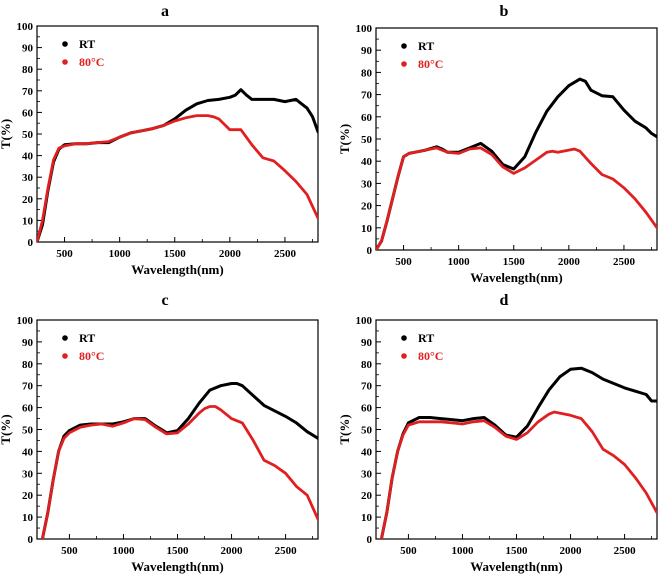  I want to click on panel-letter: b, so click(504, 11).